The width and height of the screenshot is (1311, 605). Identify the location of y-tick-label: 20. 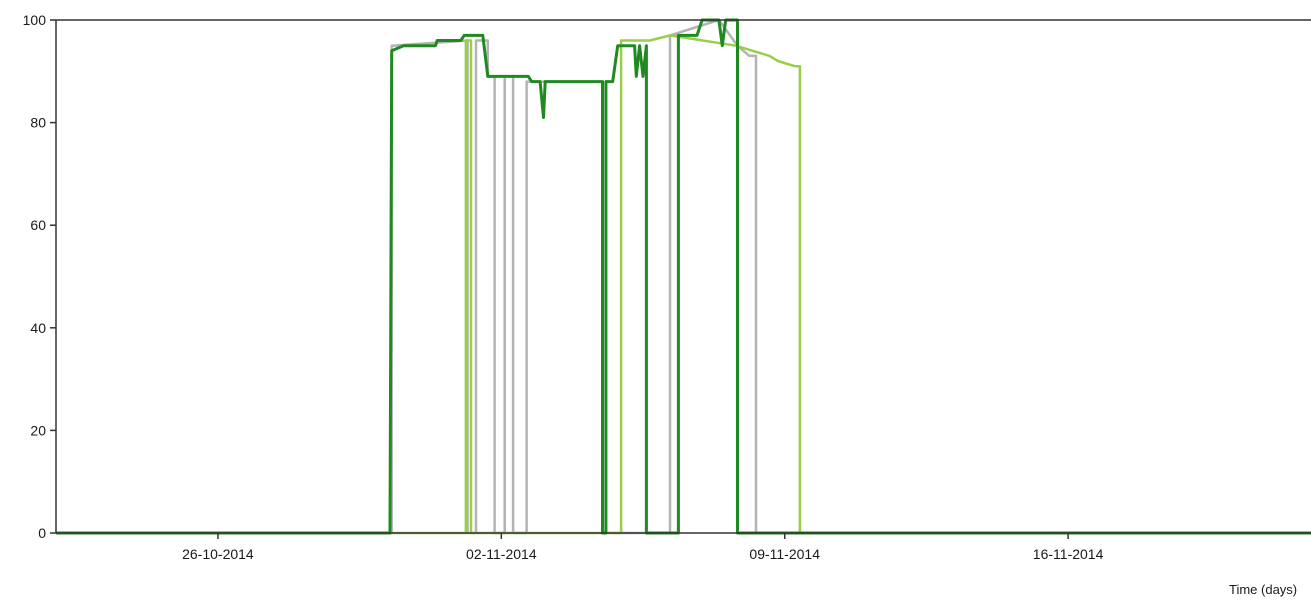
(38, 430).